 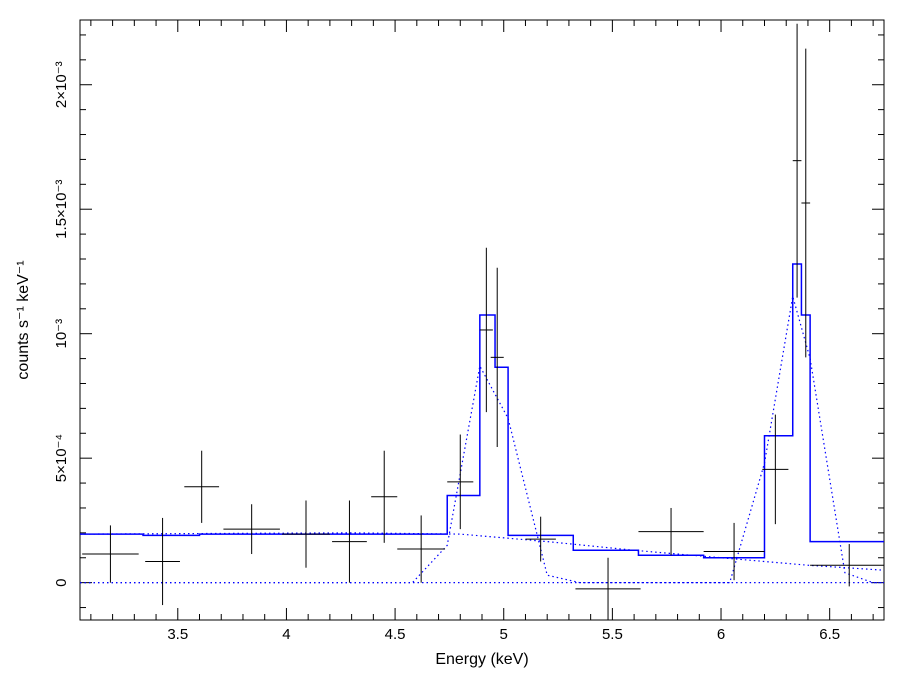 I want to click on x-tick-label: 5, so click(x=504, y=634).